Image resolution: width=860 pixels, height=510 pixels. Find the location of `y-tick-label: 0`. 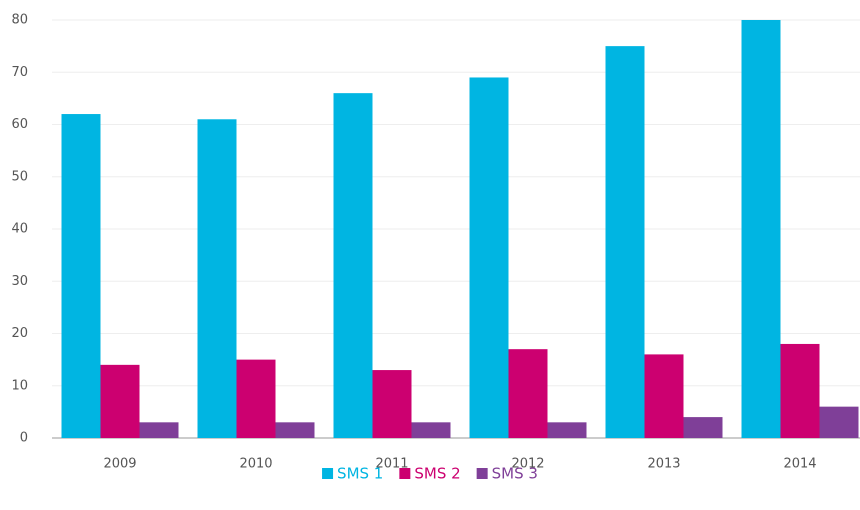

y-tick-label: 0 is located at coordinates (24, 438).